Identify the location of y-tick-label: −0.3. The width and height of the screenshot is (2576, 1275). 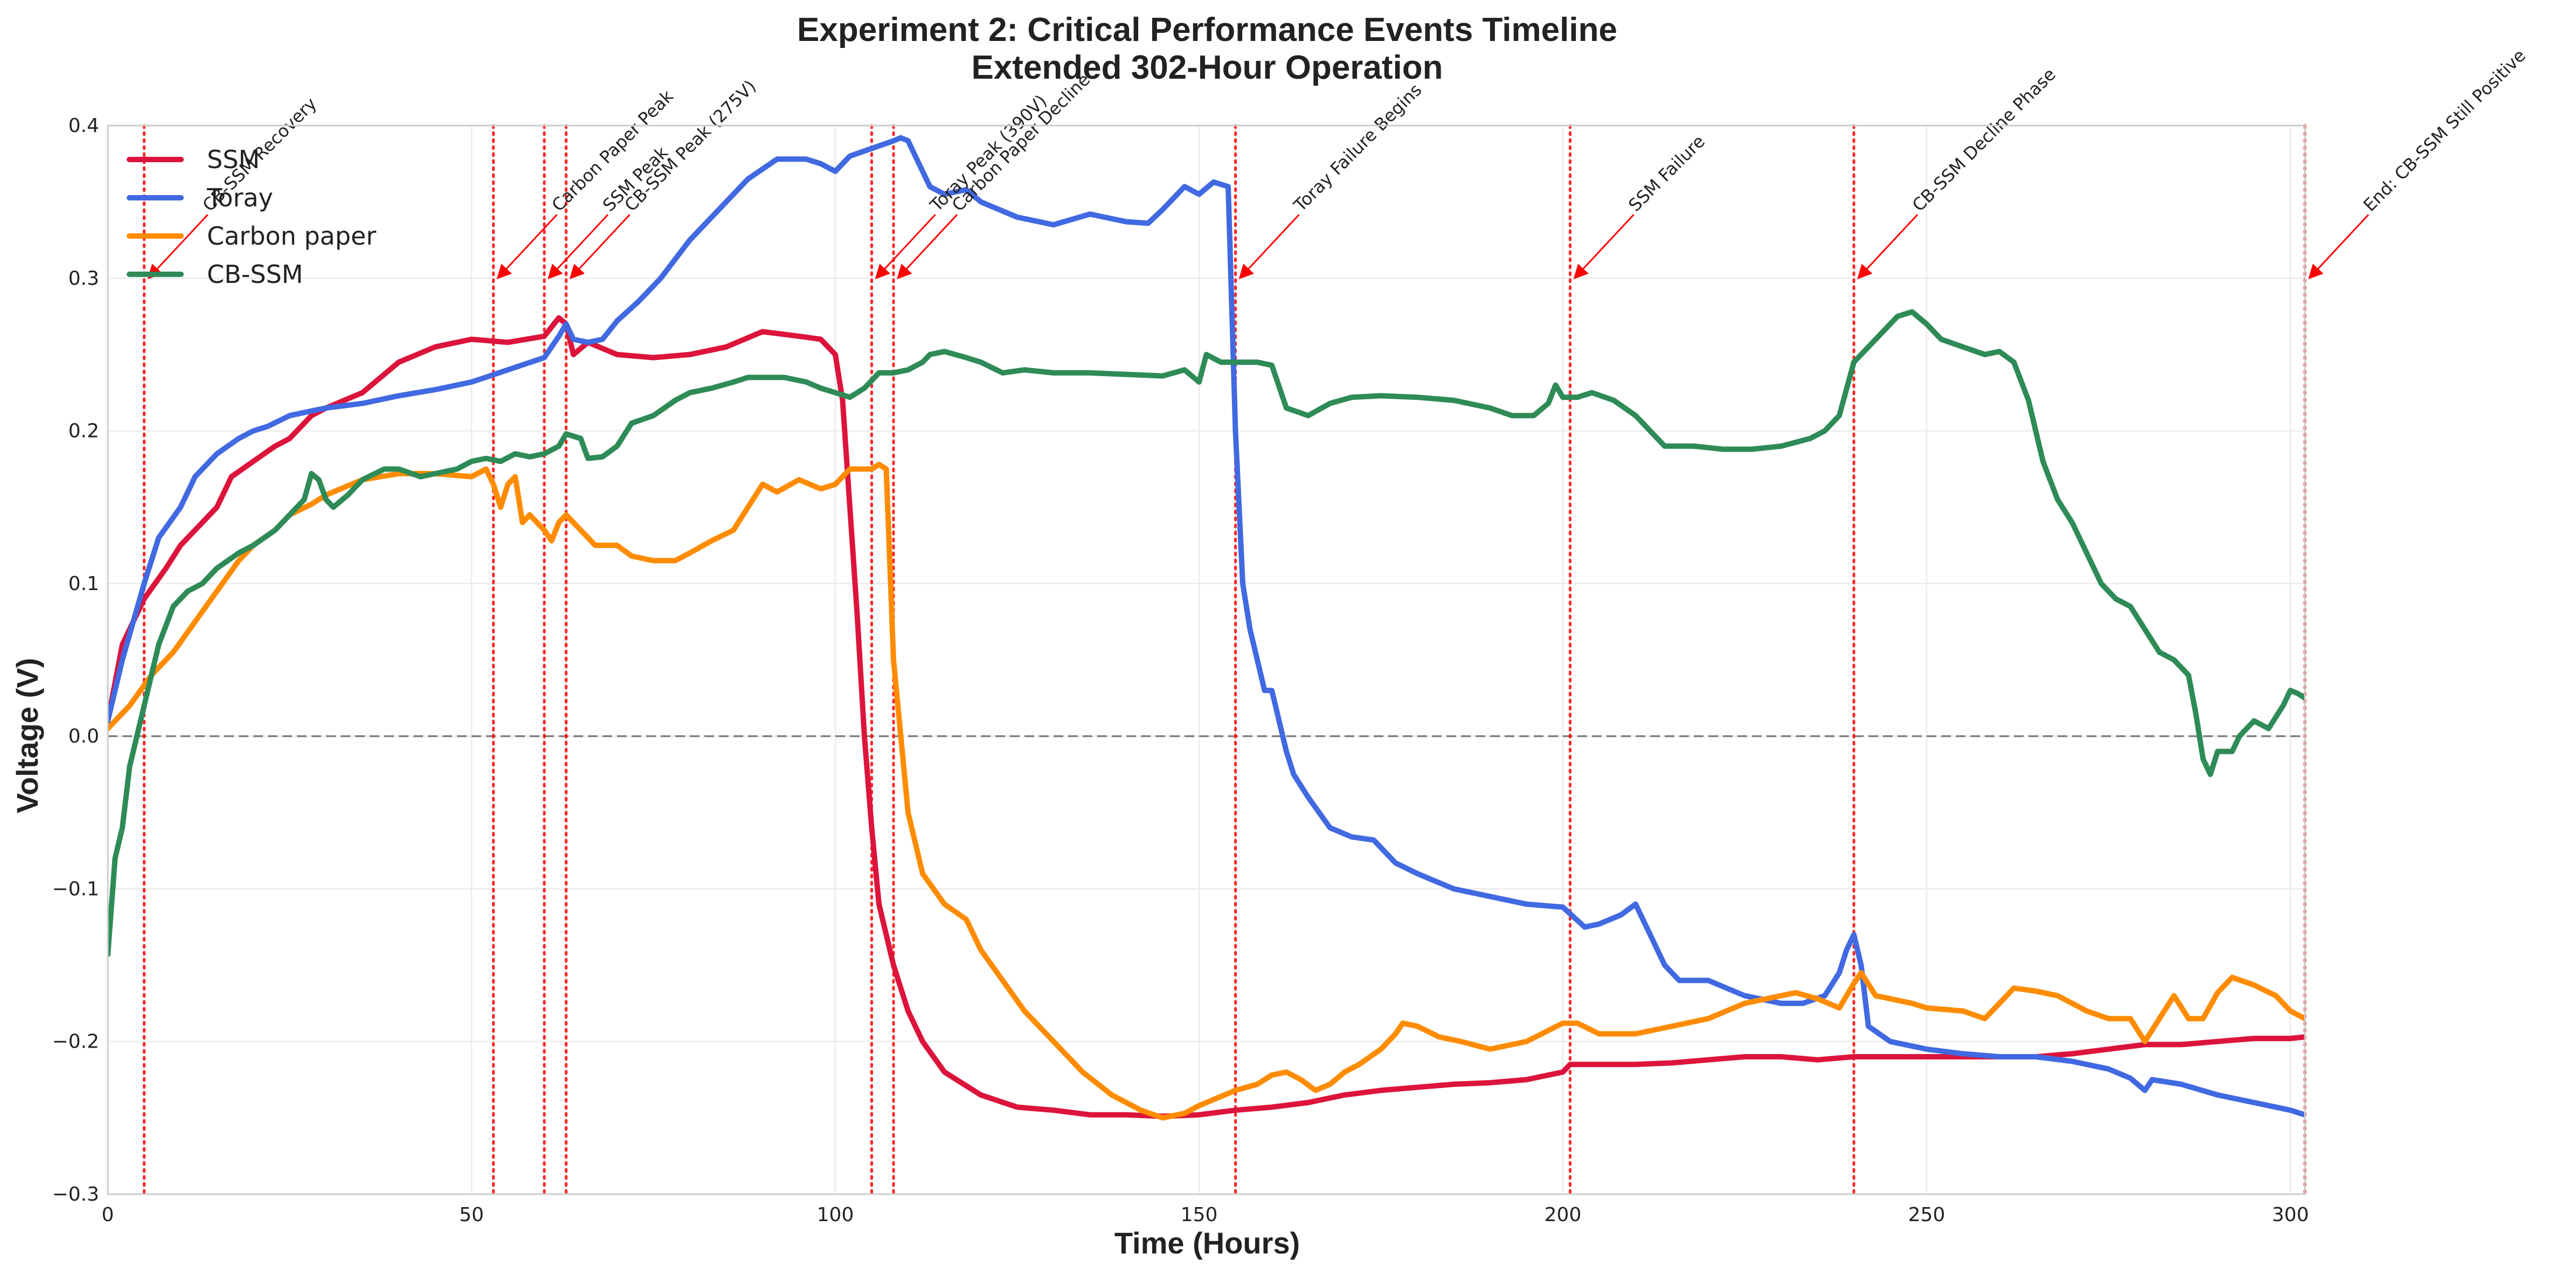
(76, 1194).